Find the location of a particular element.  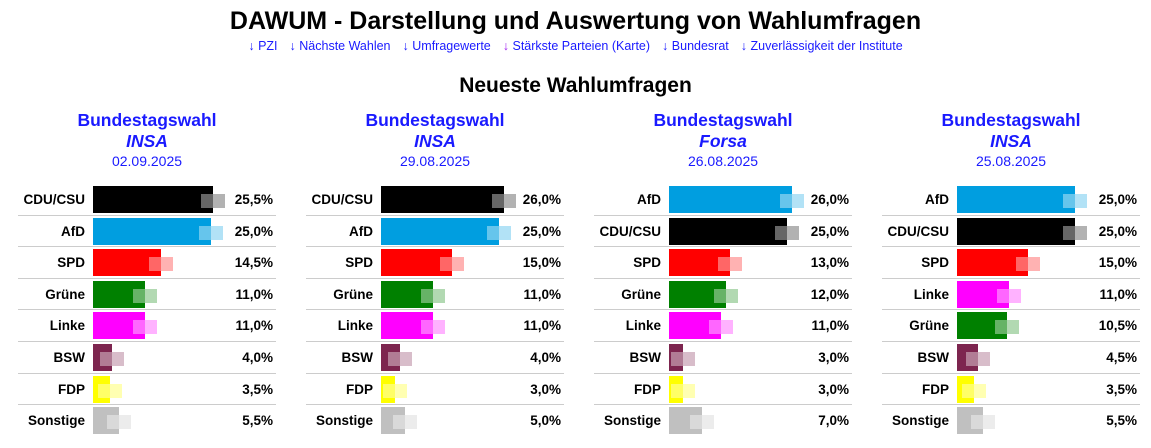

nav-link: ↓ Zuverlässigkeit der Institute is located at coordinates (822, 46).